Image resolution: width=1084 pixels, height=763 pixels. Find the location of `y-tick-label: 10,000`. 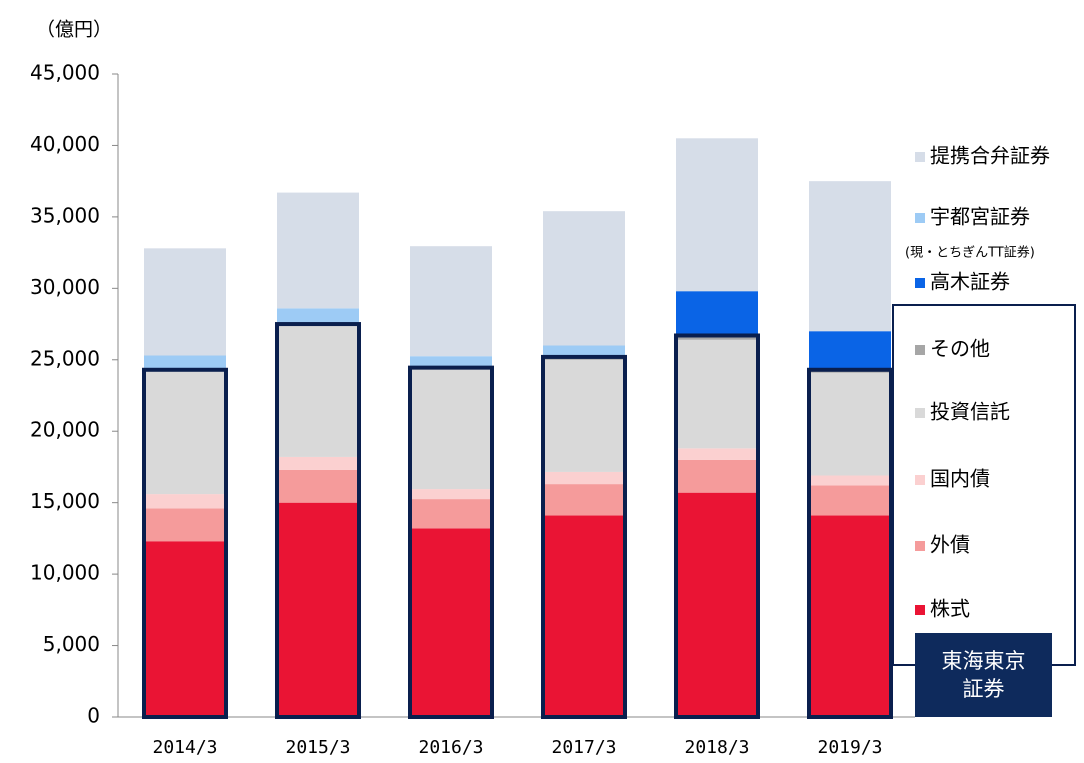

y-tick-label: 10,000 is located at coordinates (65, 573).